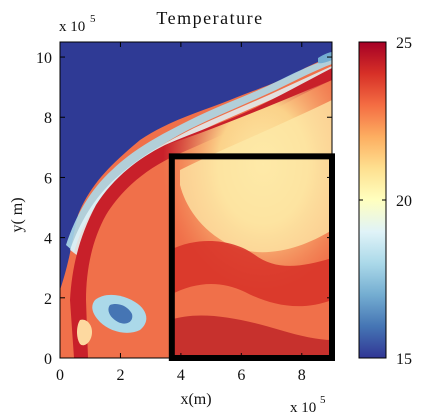  I want to click on x-multiplier-base: x 10, so click(303, 407).